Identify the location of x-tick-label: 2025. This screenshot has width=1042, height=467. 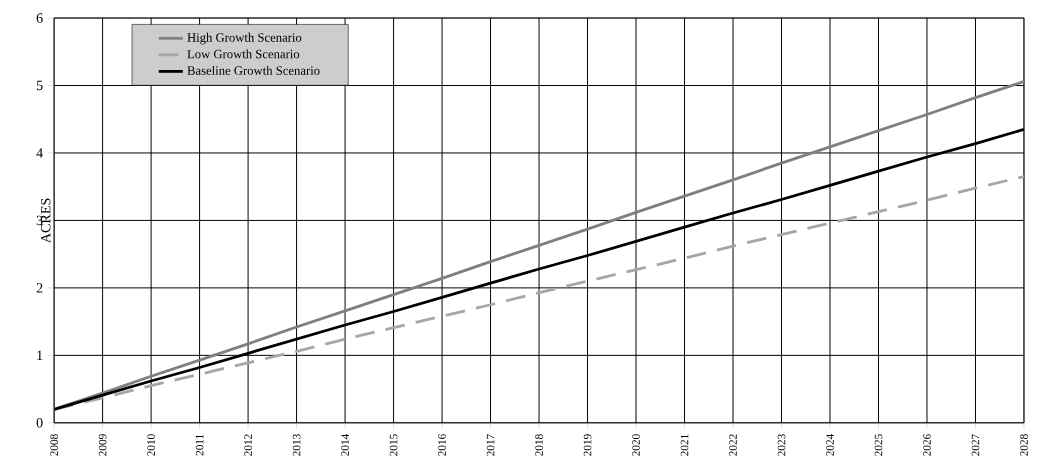
(878, 445).